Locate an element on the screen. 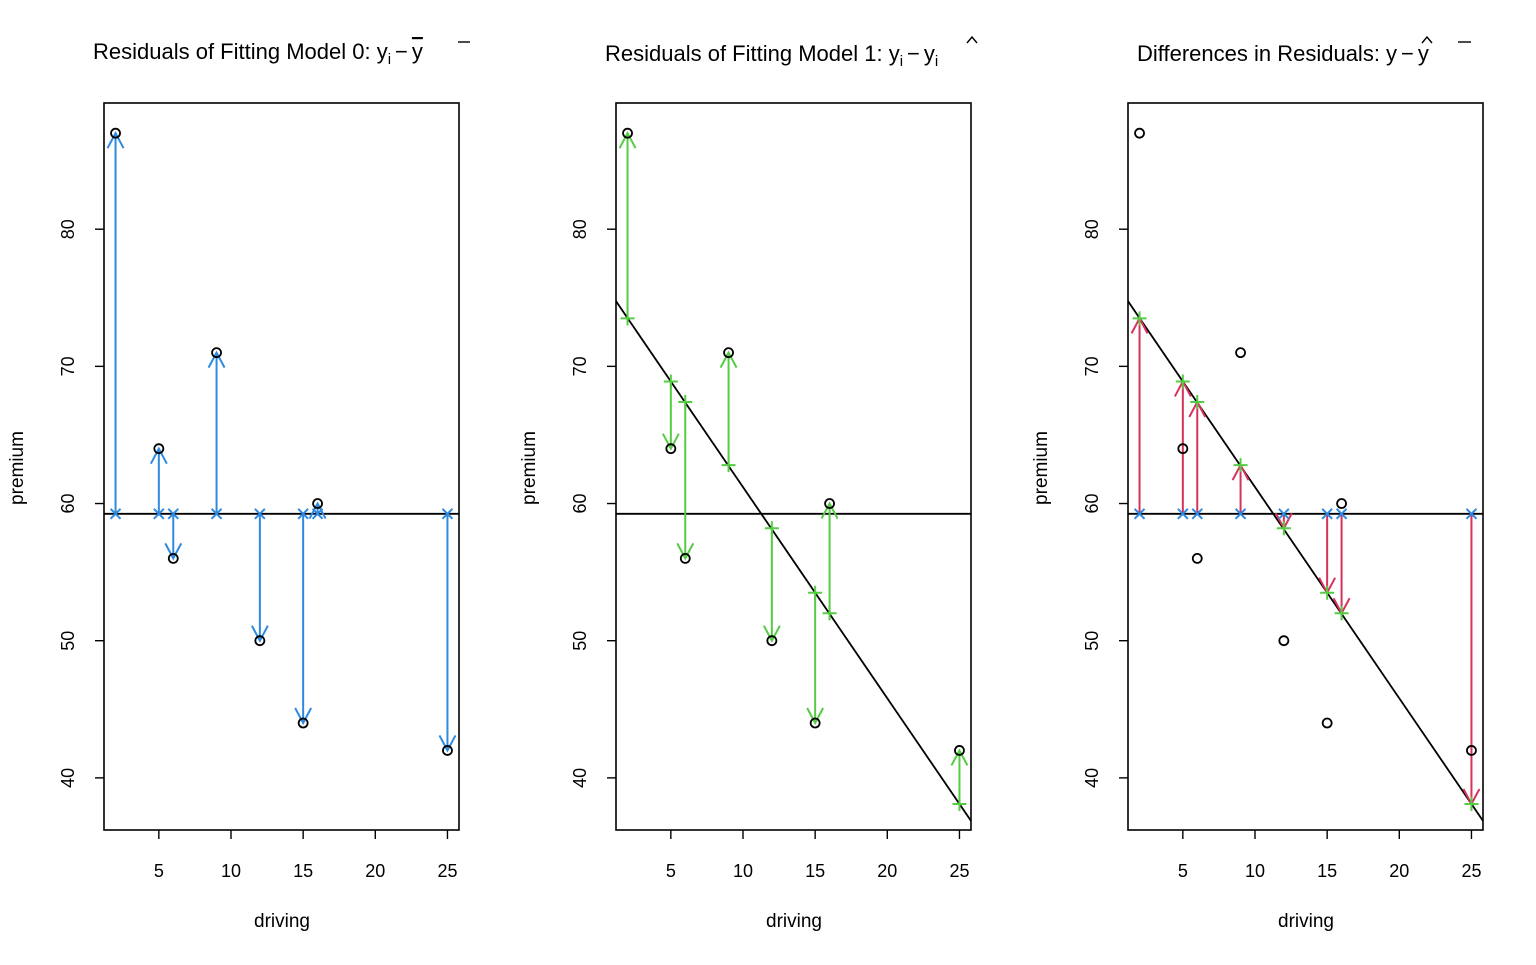 The width and height of the screenshot is (1536, 965). panel-1-xlabel: driving is located at coordinates (794, 921).